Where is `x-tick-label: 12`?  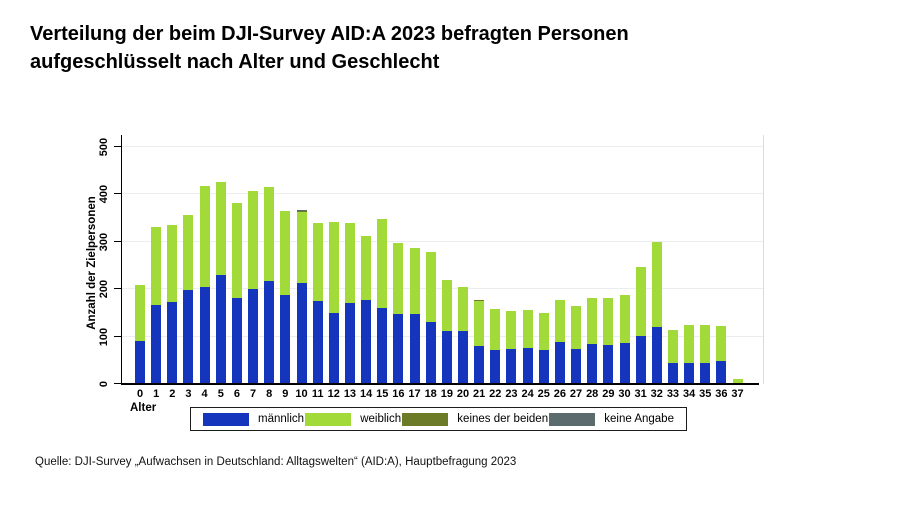
x-tick-label: 12 is located at coordinates (333, 394).